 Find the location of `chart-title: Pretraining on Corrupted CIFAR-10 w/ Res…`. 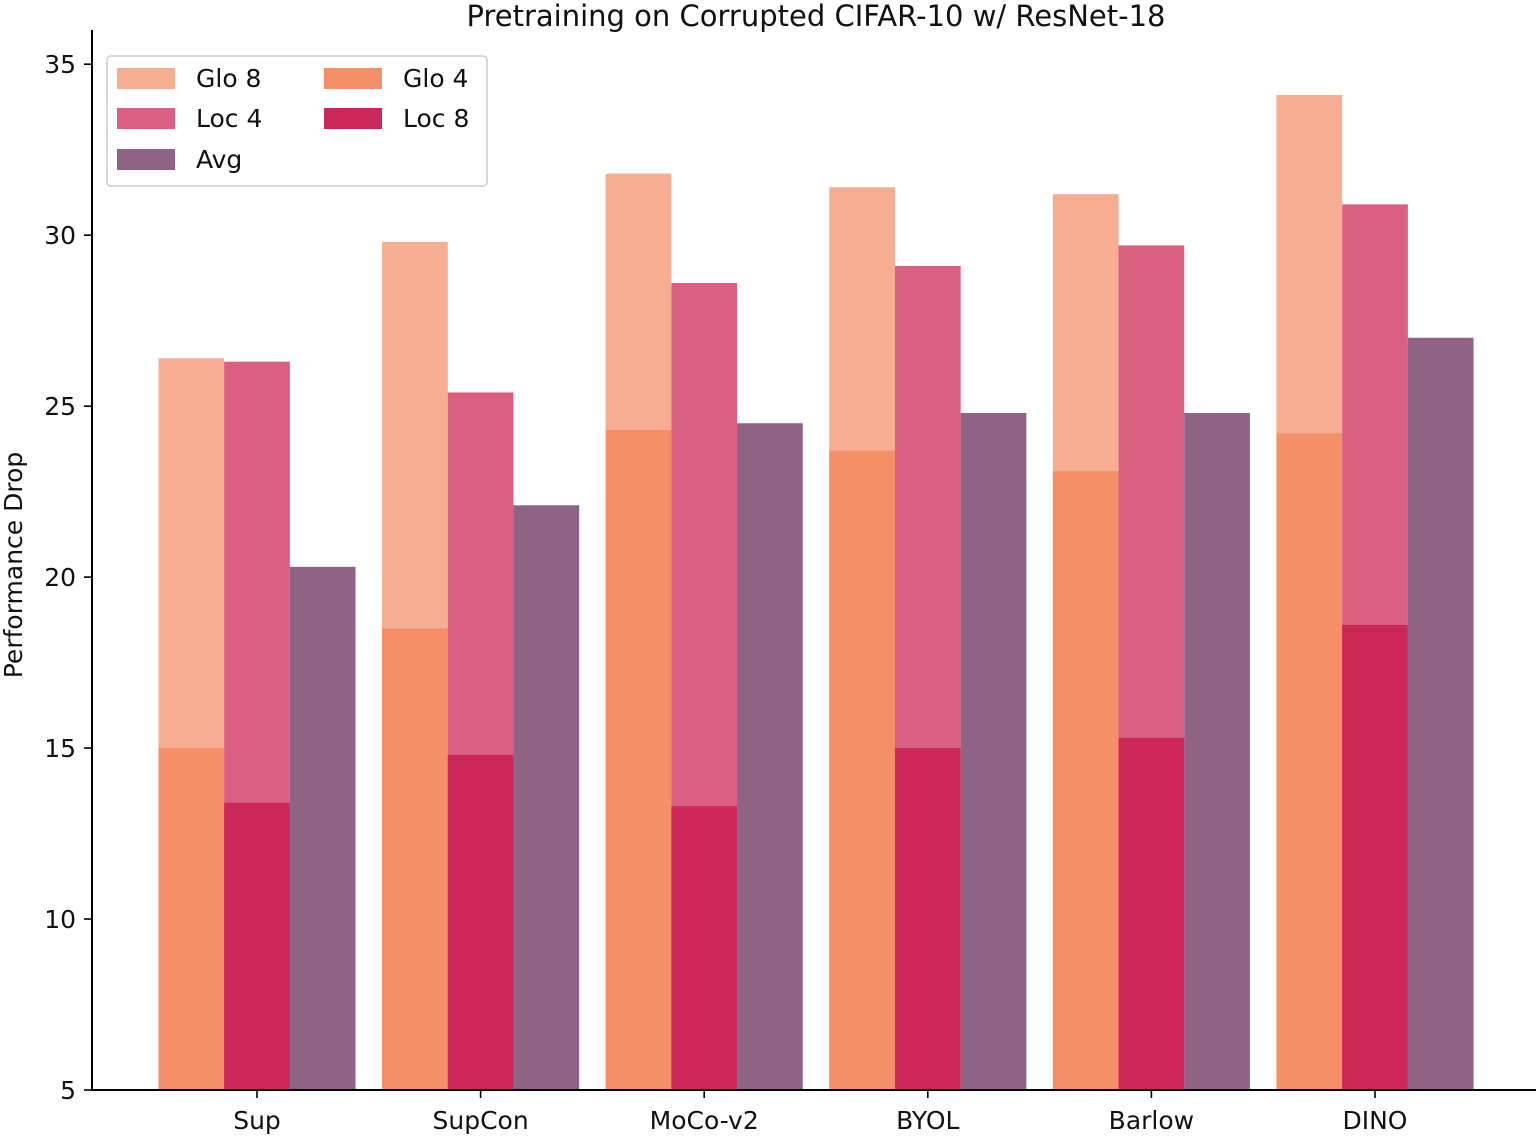

chart-title: Pretraining on Corrupted CIFAR-10 w/ Res… is located at coordinates (816, 16).